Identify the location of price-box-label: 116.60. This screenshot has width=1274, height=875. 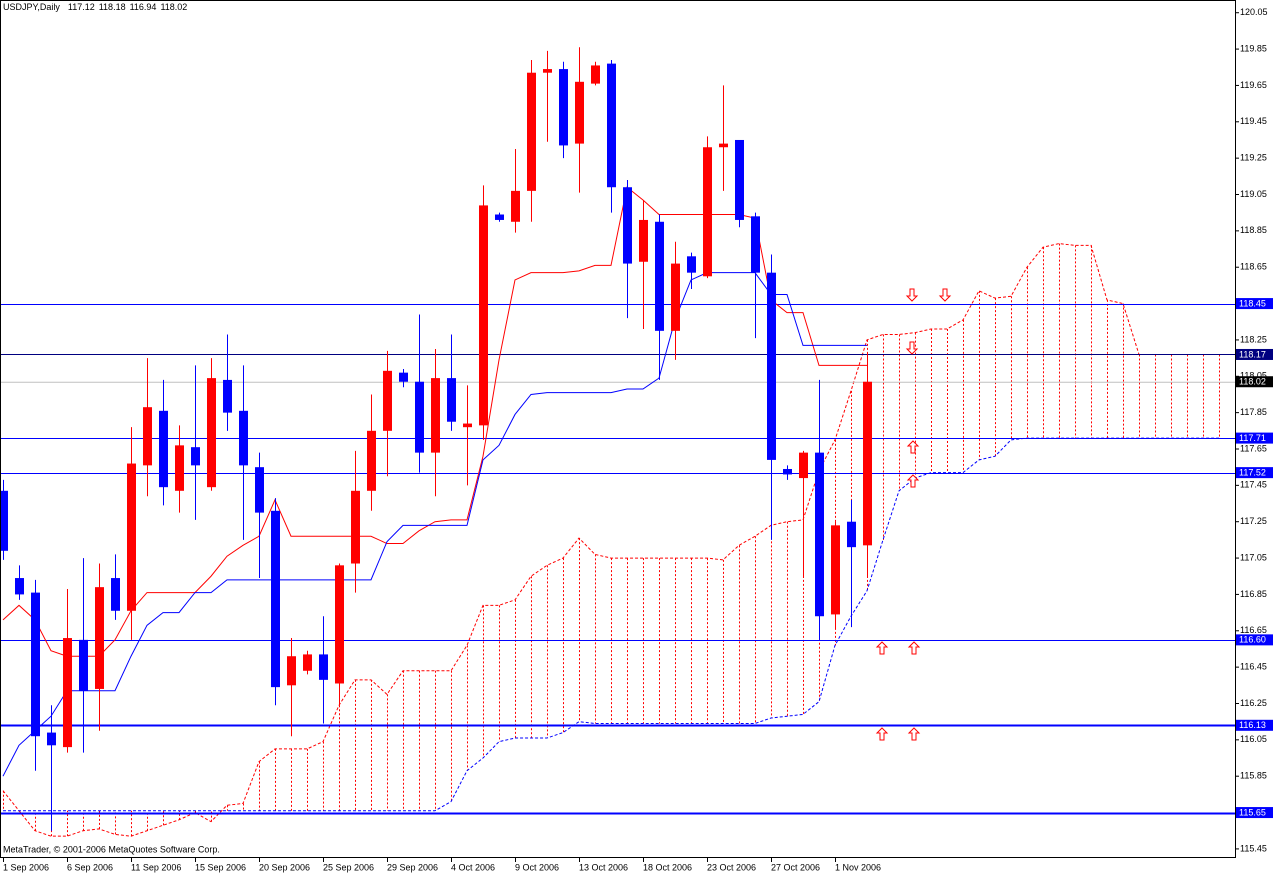
(1252, 640).